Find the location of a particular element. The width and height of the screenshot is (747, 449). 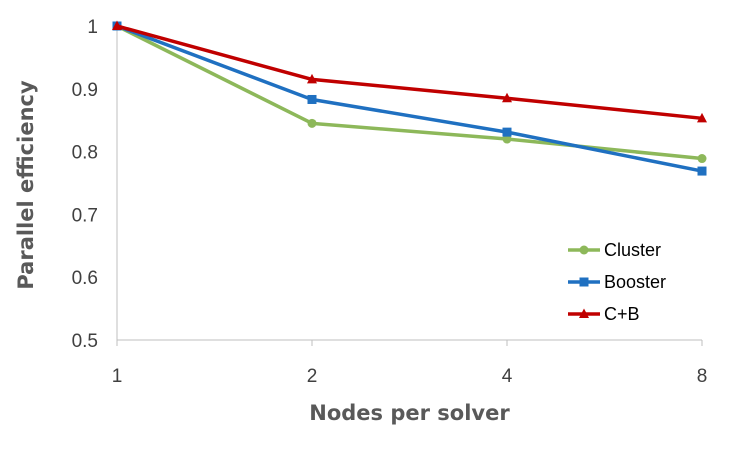

legend-booster: Booster is located at coordinates (617, 282).